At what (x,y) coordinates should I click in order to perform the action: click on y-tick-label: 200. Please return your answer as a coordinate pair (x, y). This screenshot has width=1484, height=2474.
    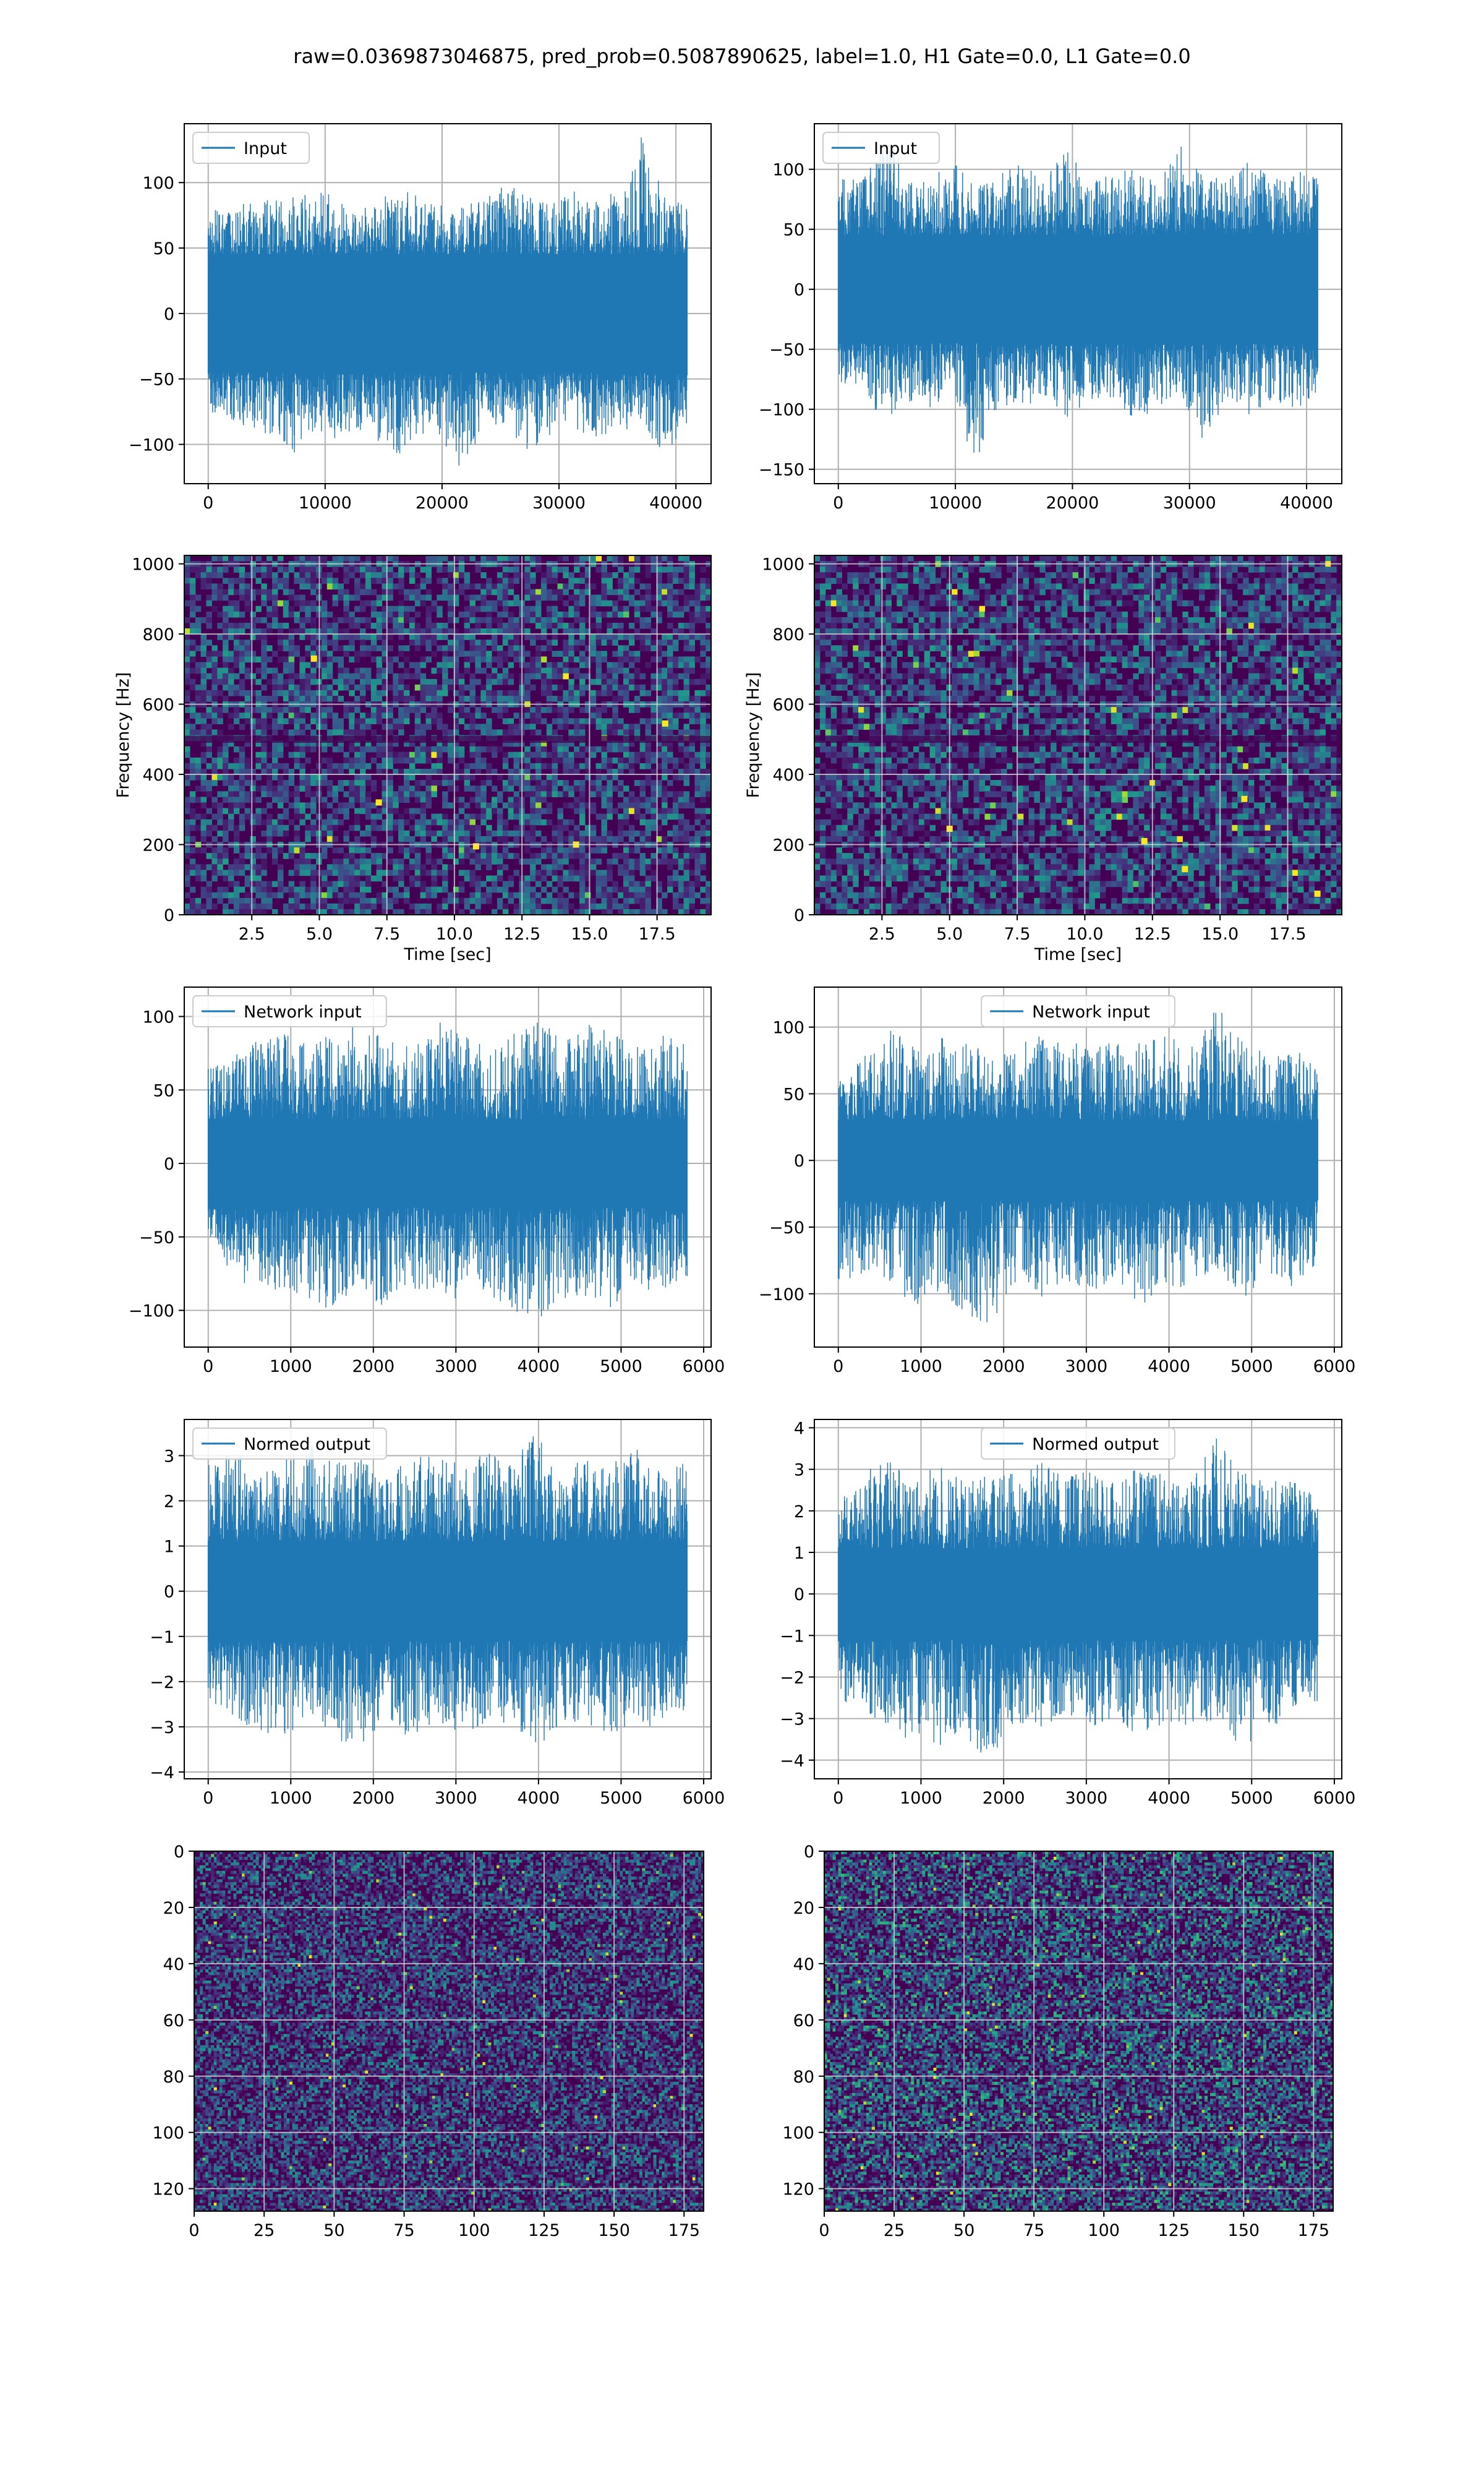
    Looking at the image, I should click on (158, 846).